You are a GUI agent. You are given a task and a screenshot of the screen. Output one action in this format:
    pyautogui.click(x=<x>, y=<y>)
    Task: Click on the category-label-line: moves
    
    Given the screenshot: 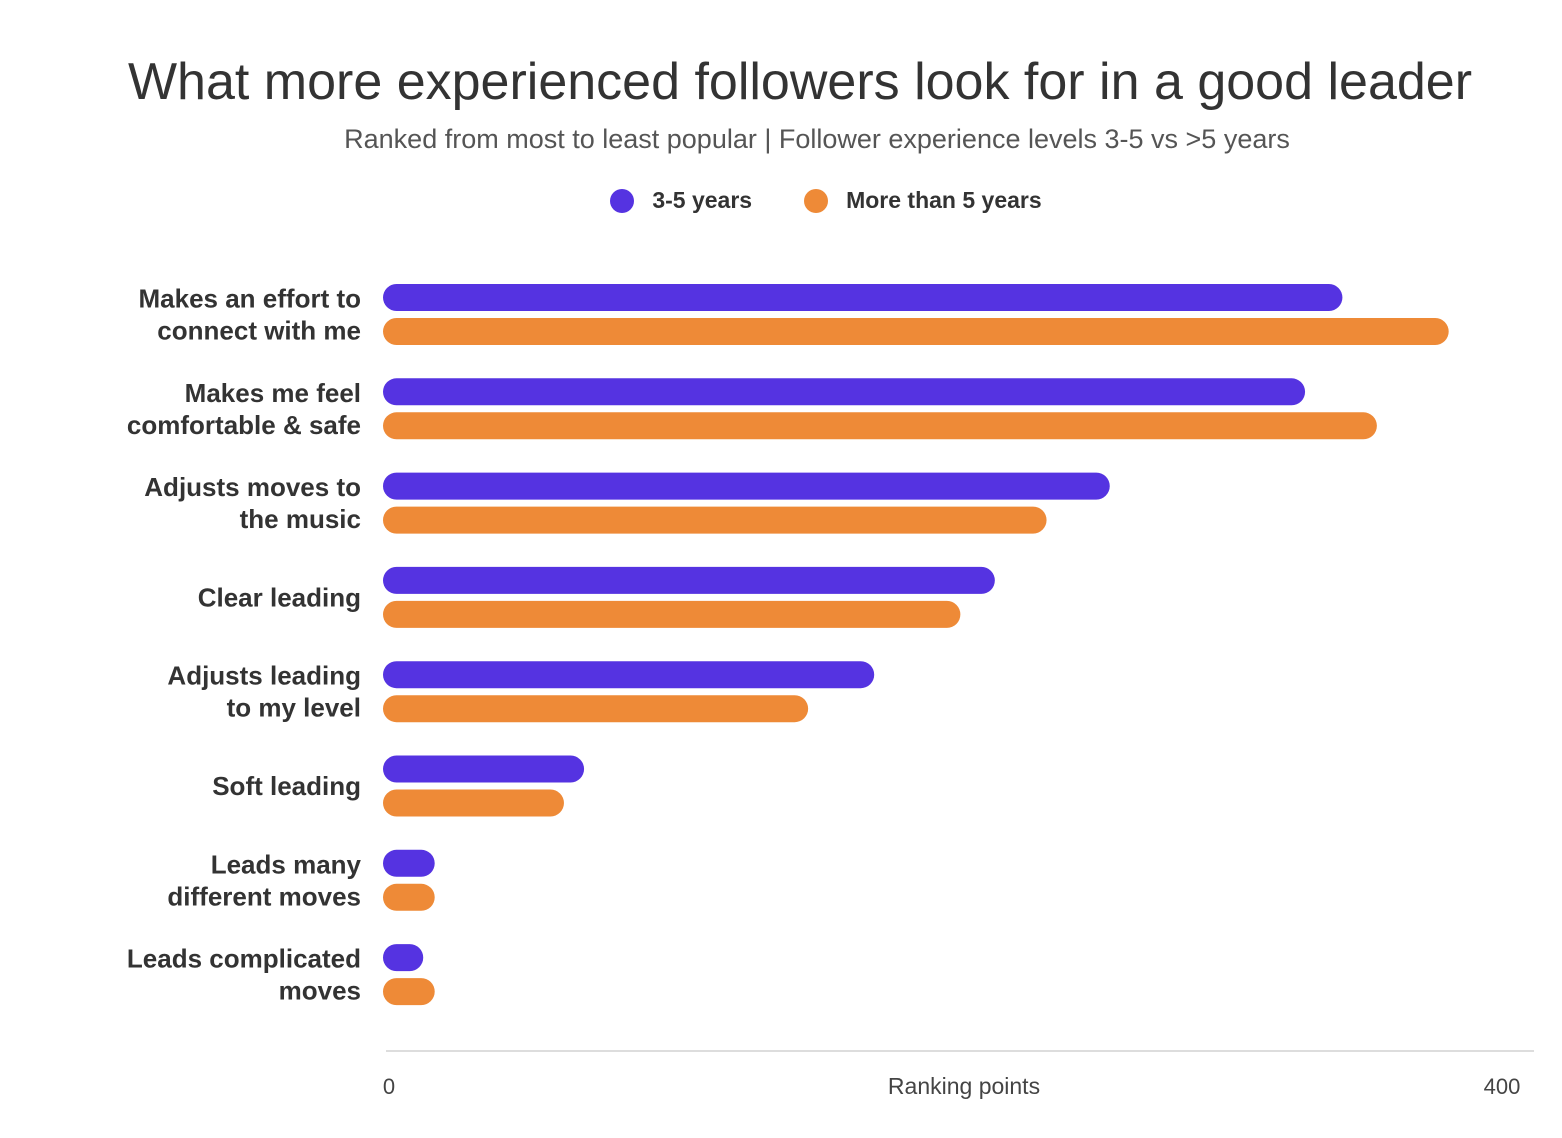 What is the action you would take?
    pyautogui.click(x=320, y=991)
    